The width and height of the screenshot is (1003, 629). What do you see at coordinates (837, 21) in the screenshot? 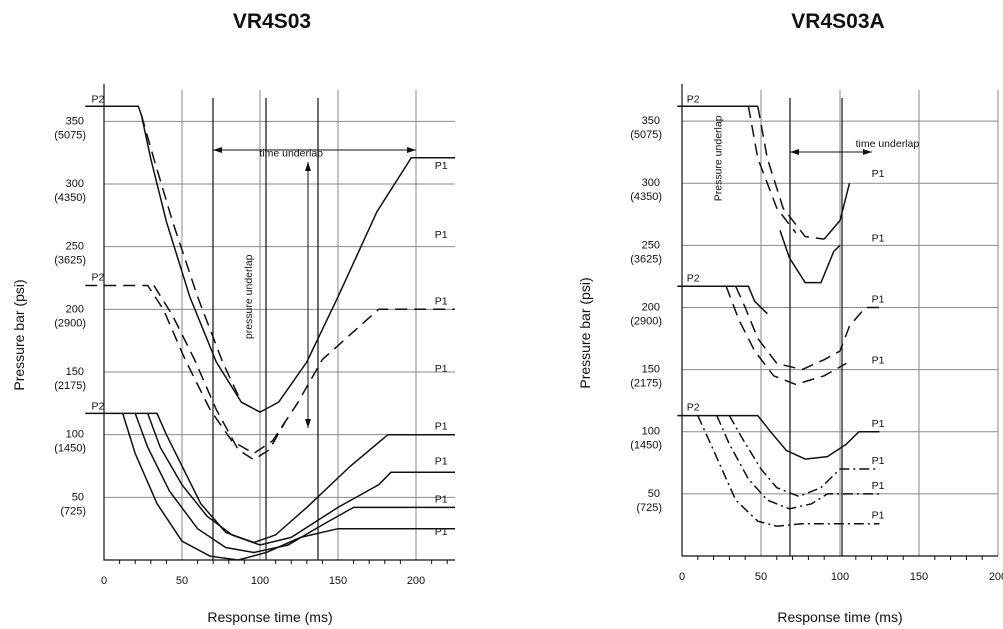
I see `chart-title: VR4S03A` at bounding box center [837, 21].